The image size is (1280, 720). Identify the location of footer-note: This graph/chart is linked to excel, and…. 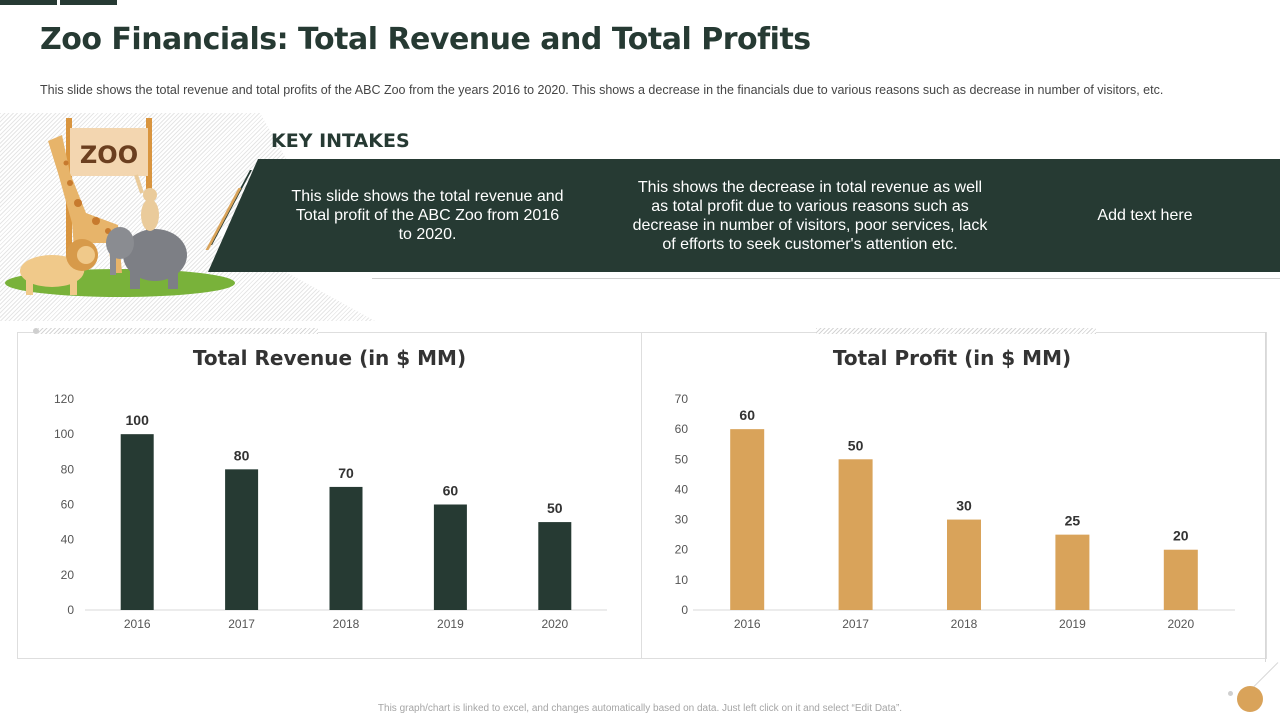
(640, 708).